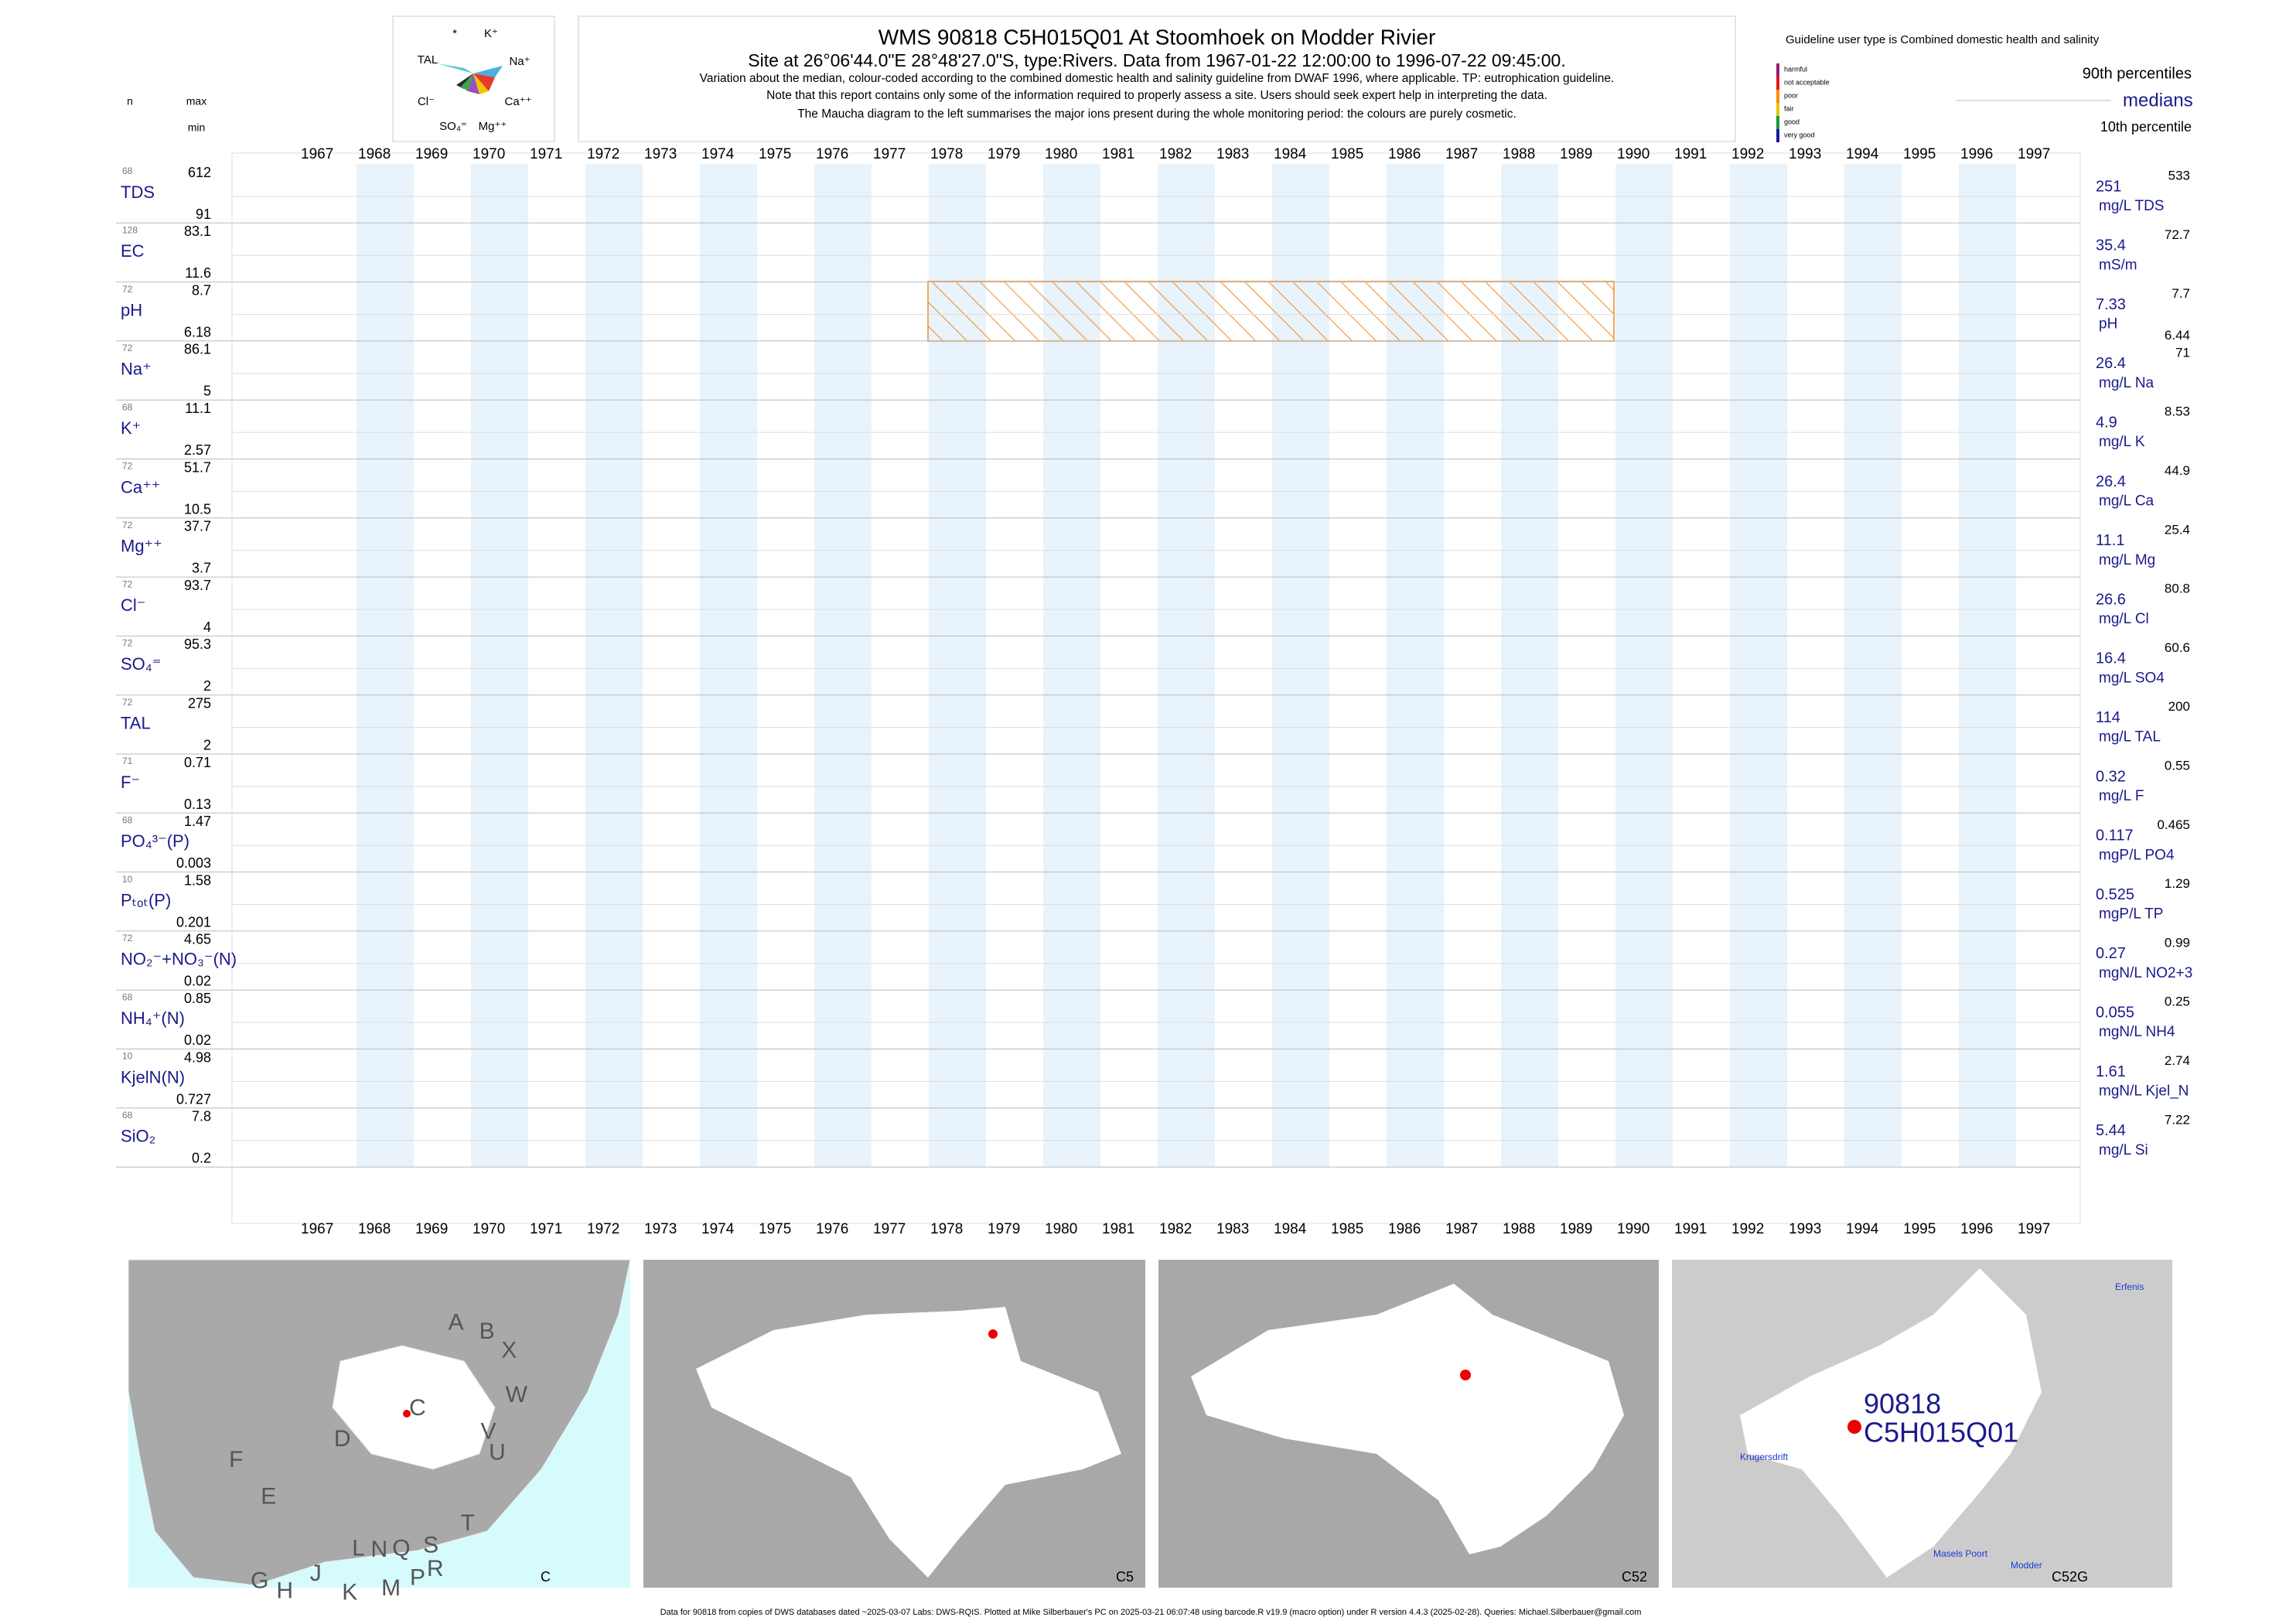 The height and width of the screenshot is (1624, 2296). Describe the element at coordinates (2132, 678) in the screenshot. I see `unit: mg/L SO4` at that location.